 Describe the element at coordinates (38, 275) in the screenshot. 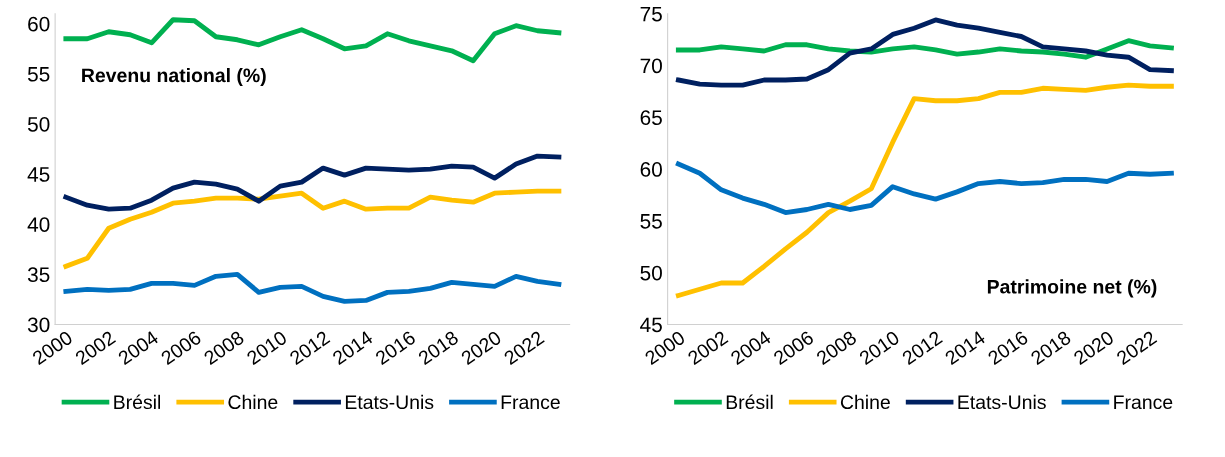

I see `y-tick-label: 35` at that location.